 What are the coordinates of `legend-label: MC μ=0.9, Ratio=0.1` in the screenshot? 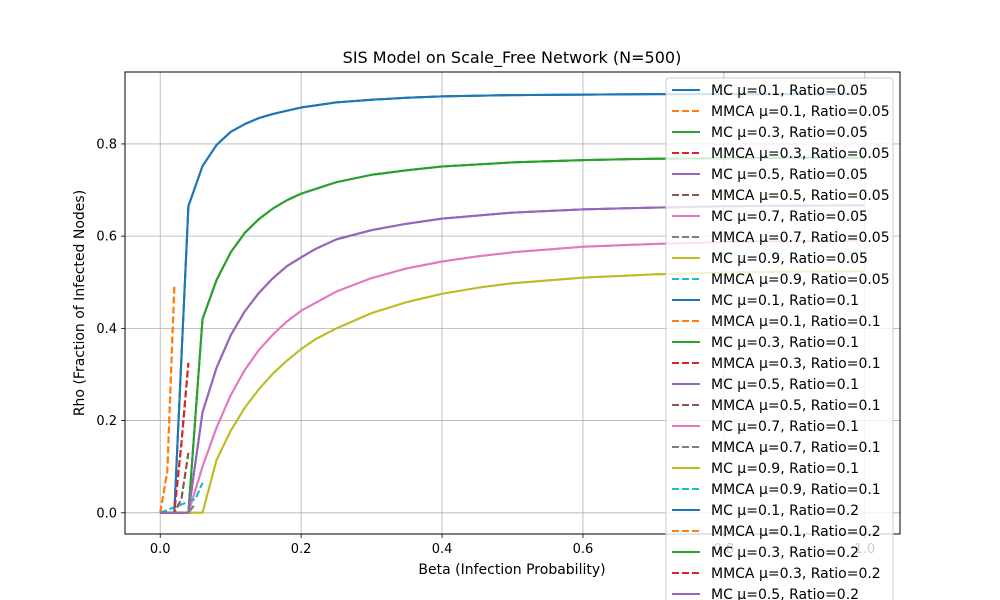 It's located at (785, 469).